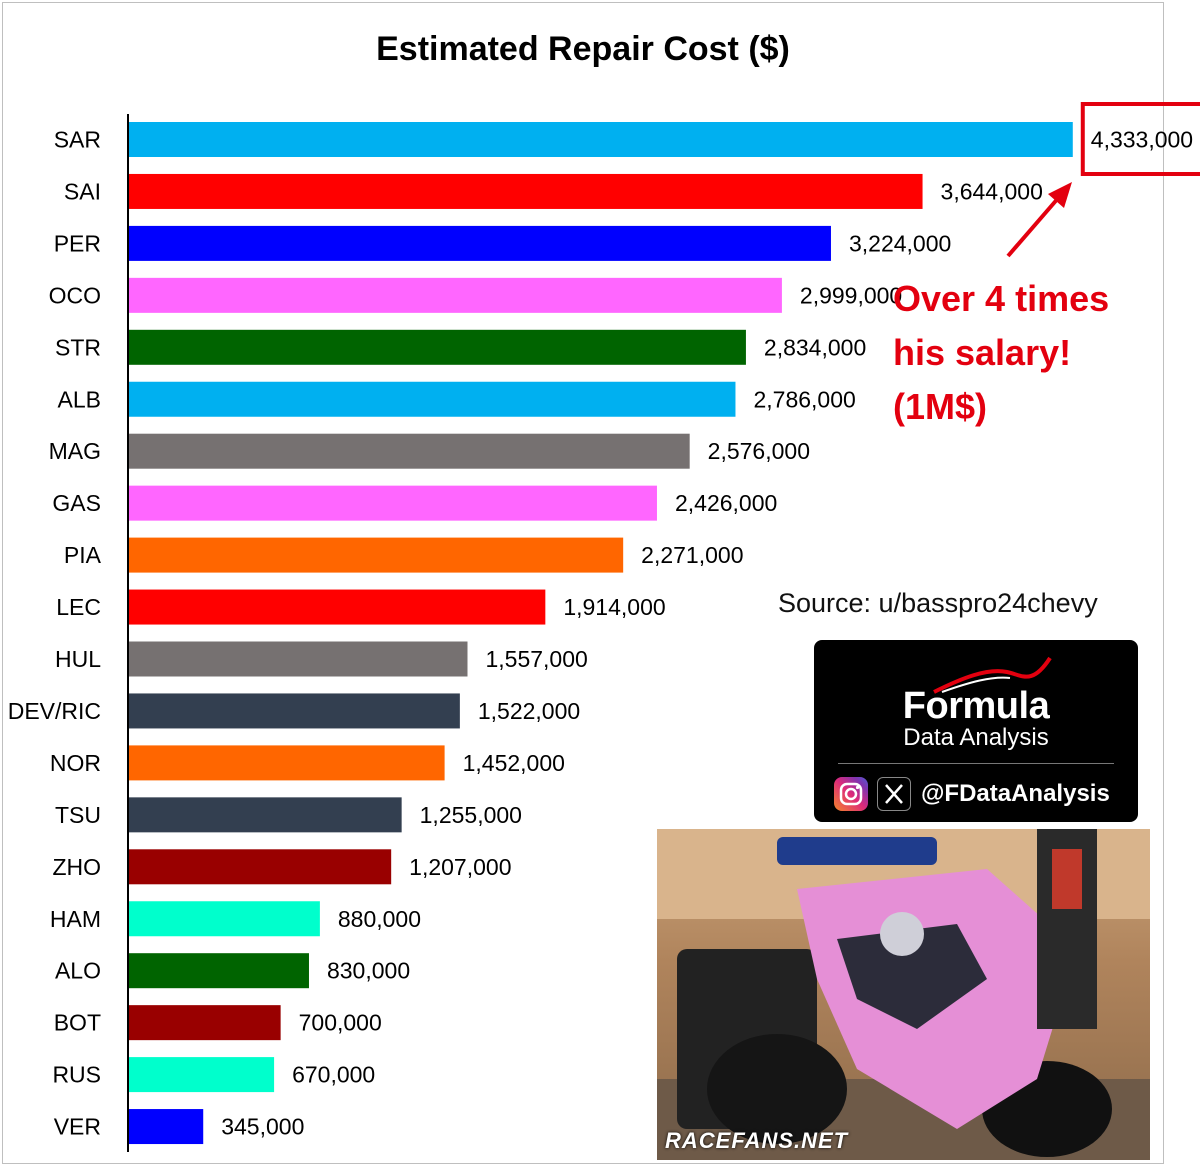 This screenshot has height=1169, width=1200. I want to click on category-label: DEV/RIC, so click(54, 711).